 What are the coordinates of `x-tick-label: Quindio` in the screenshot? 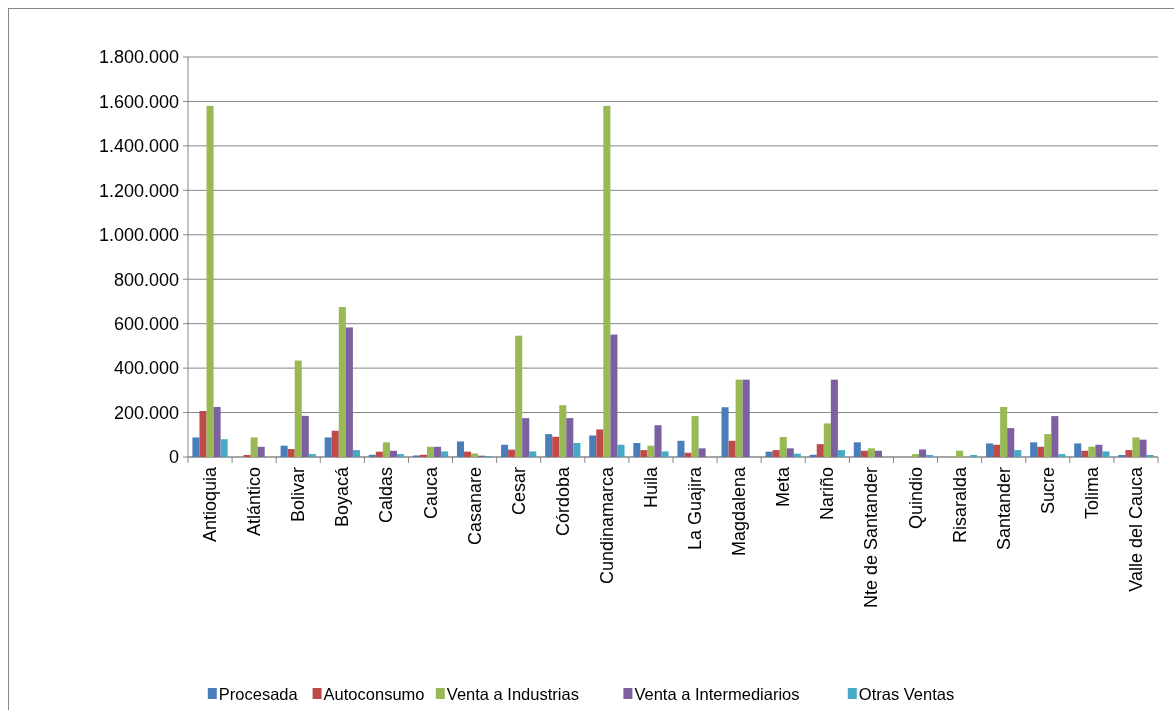 It's located at (915, 498).